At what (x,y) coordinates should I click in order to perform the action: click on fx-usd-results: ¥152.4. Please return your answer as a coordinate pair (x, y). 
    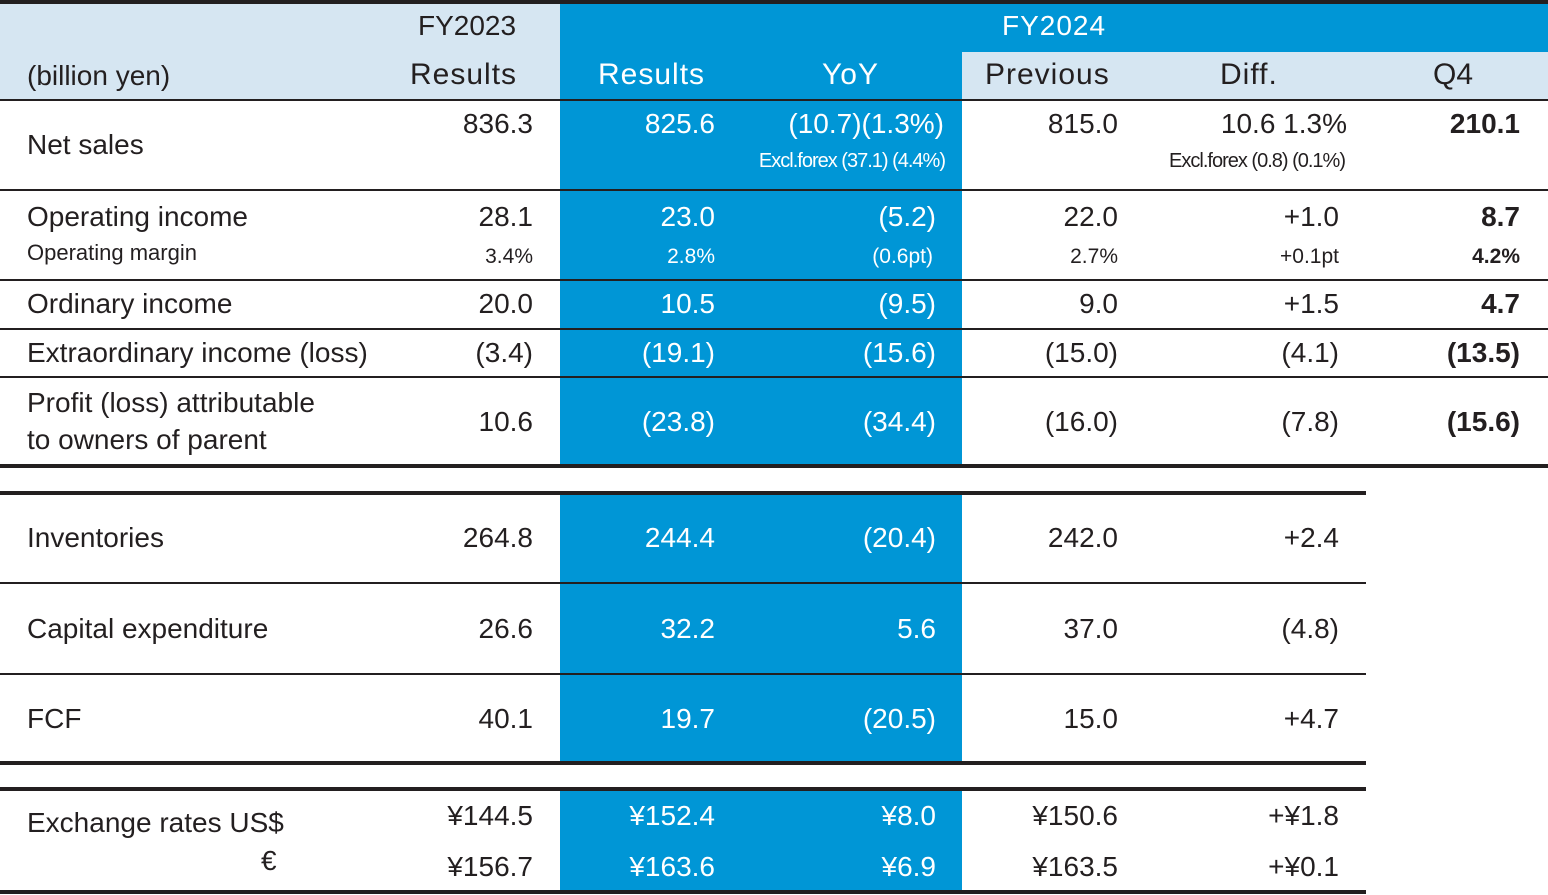
    Looking at the image, I should click on (672, 815).